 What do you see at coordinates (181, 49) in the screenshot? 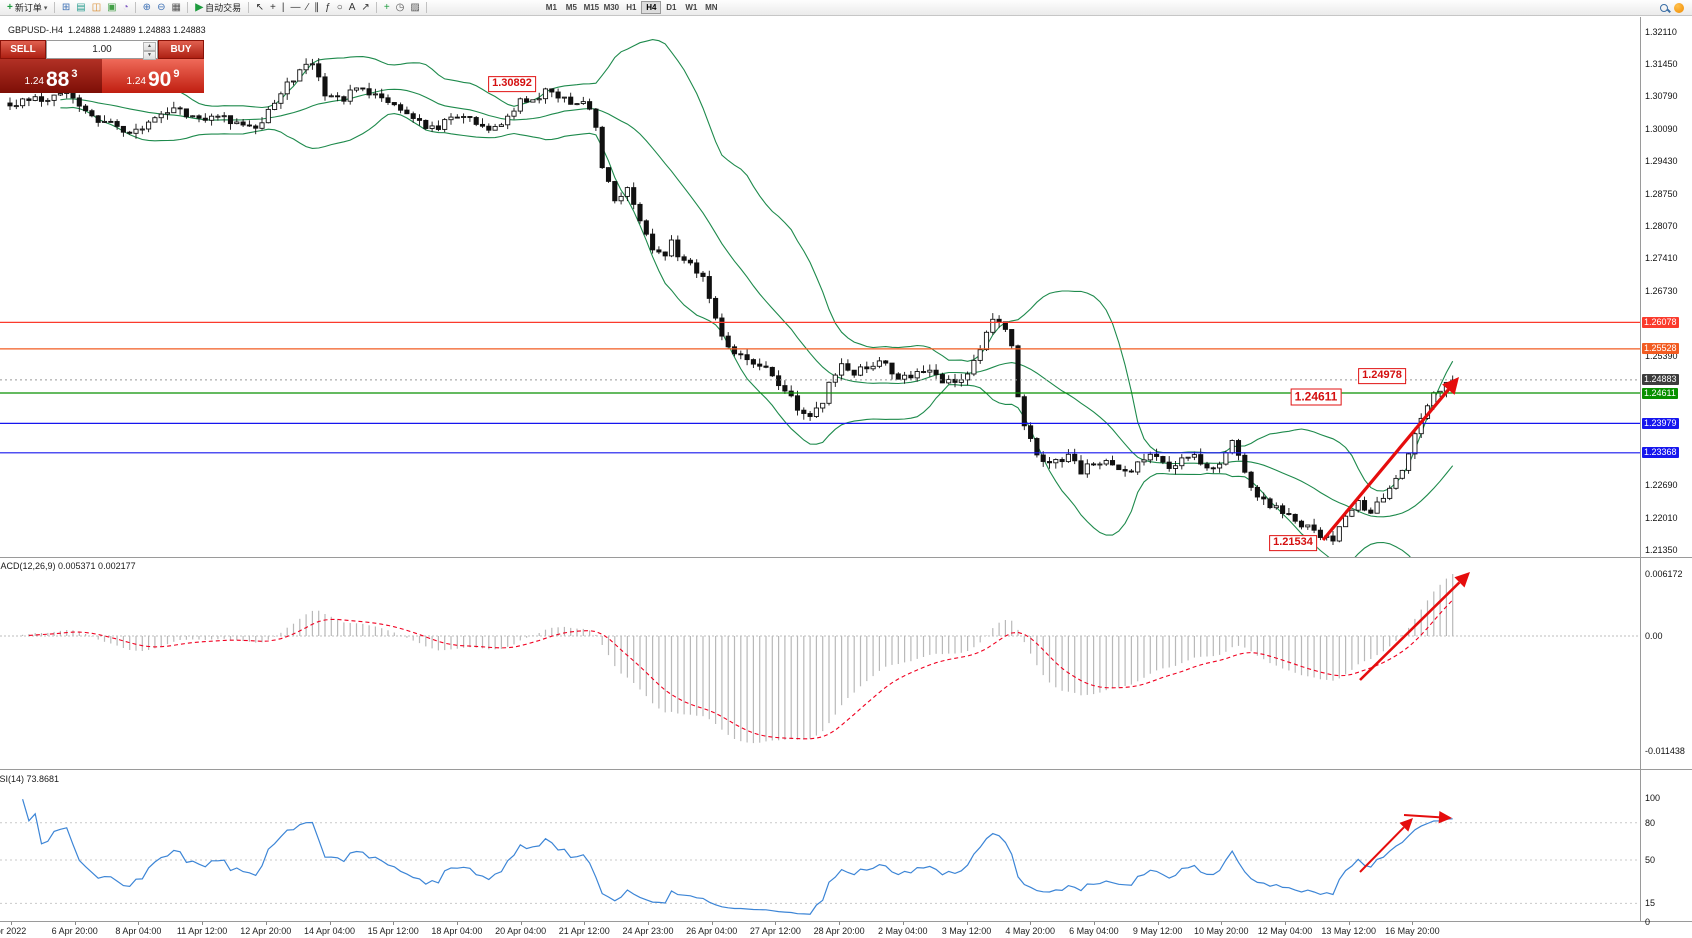
I see `buy-button: BUY` at bounding box center [181, 49].